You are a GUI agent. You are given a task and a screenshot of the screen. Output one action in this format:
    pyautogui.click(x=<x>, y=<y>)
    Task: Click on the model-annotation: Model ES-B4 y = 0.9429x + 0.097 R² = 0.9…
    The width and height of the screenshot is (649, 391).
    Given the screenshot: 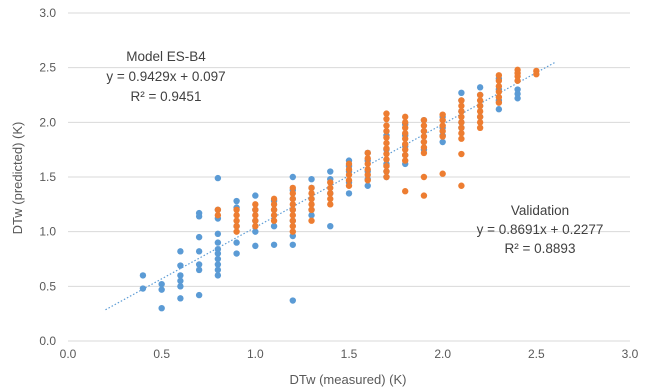 What is the action you would take?
    pyautogui.click(x=165, y=76)
    